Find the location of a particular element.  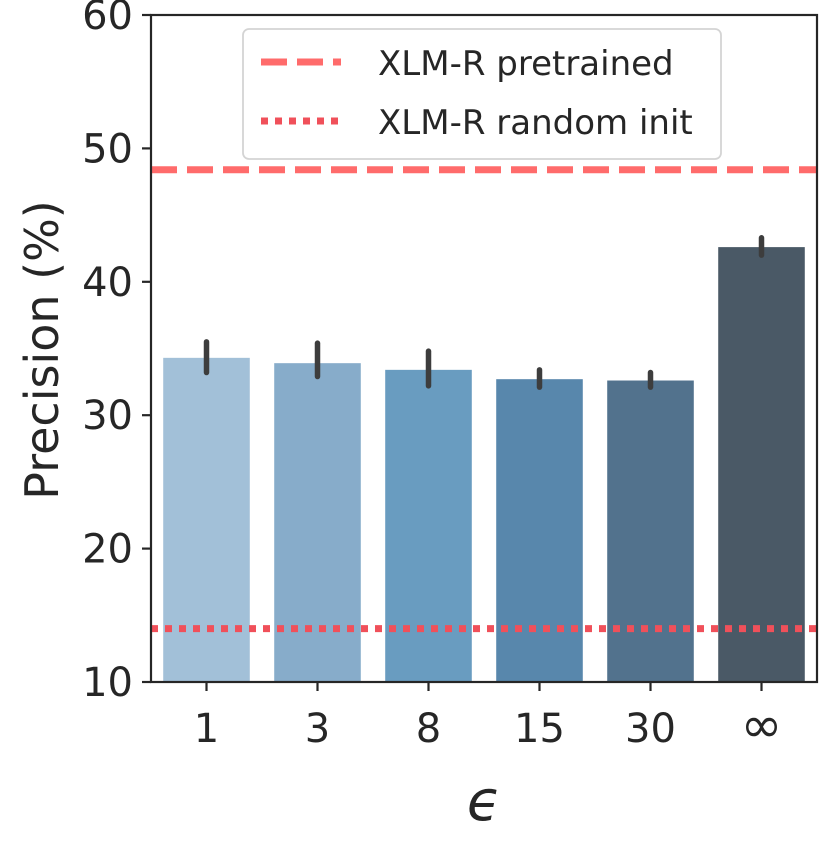

y-tick-label-5: 60 is located at coordinates (107, 19).